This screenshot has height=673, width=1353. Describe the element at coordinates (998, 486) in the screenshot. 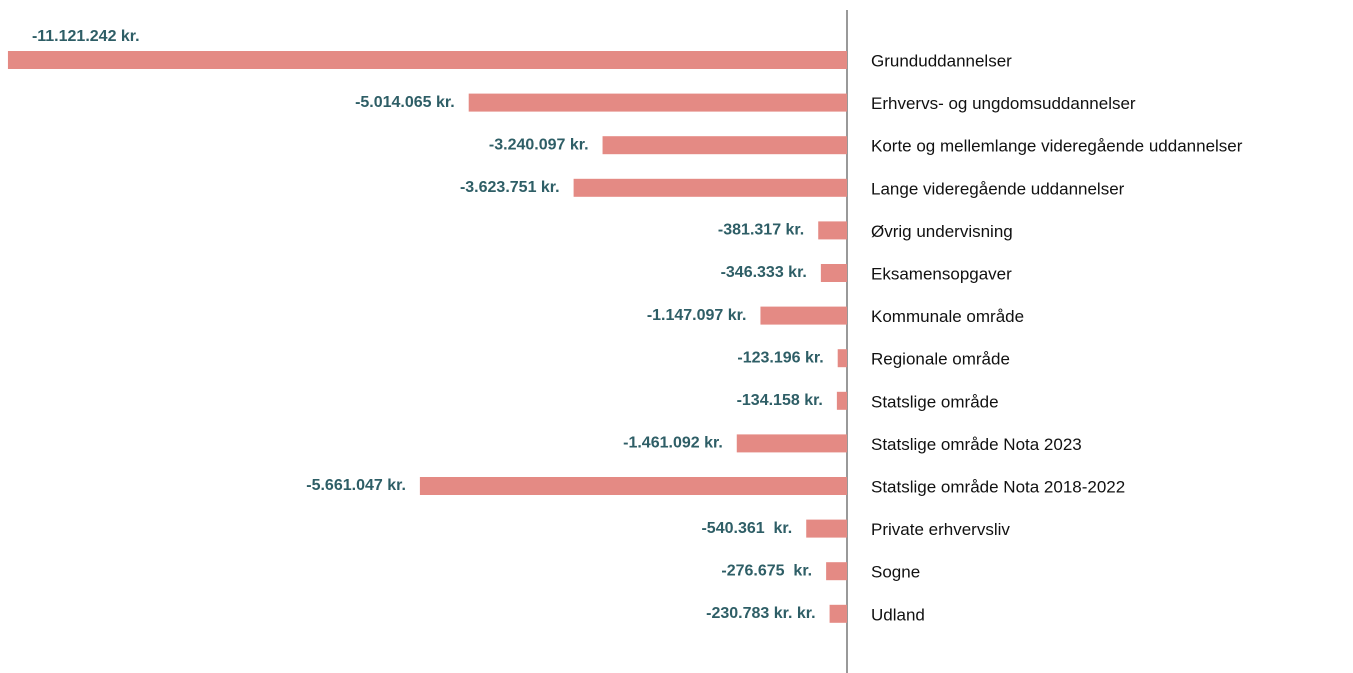

I see `category-label: Statslige område Nota 2018-2022` at that location.